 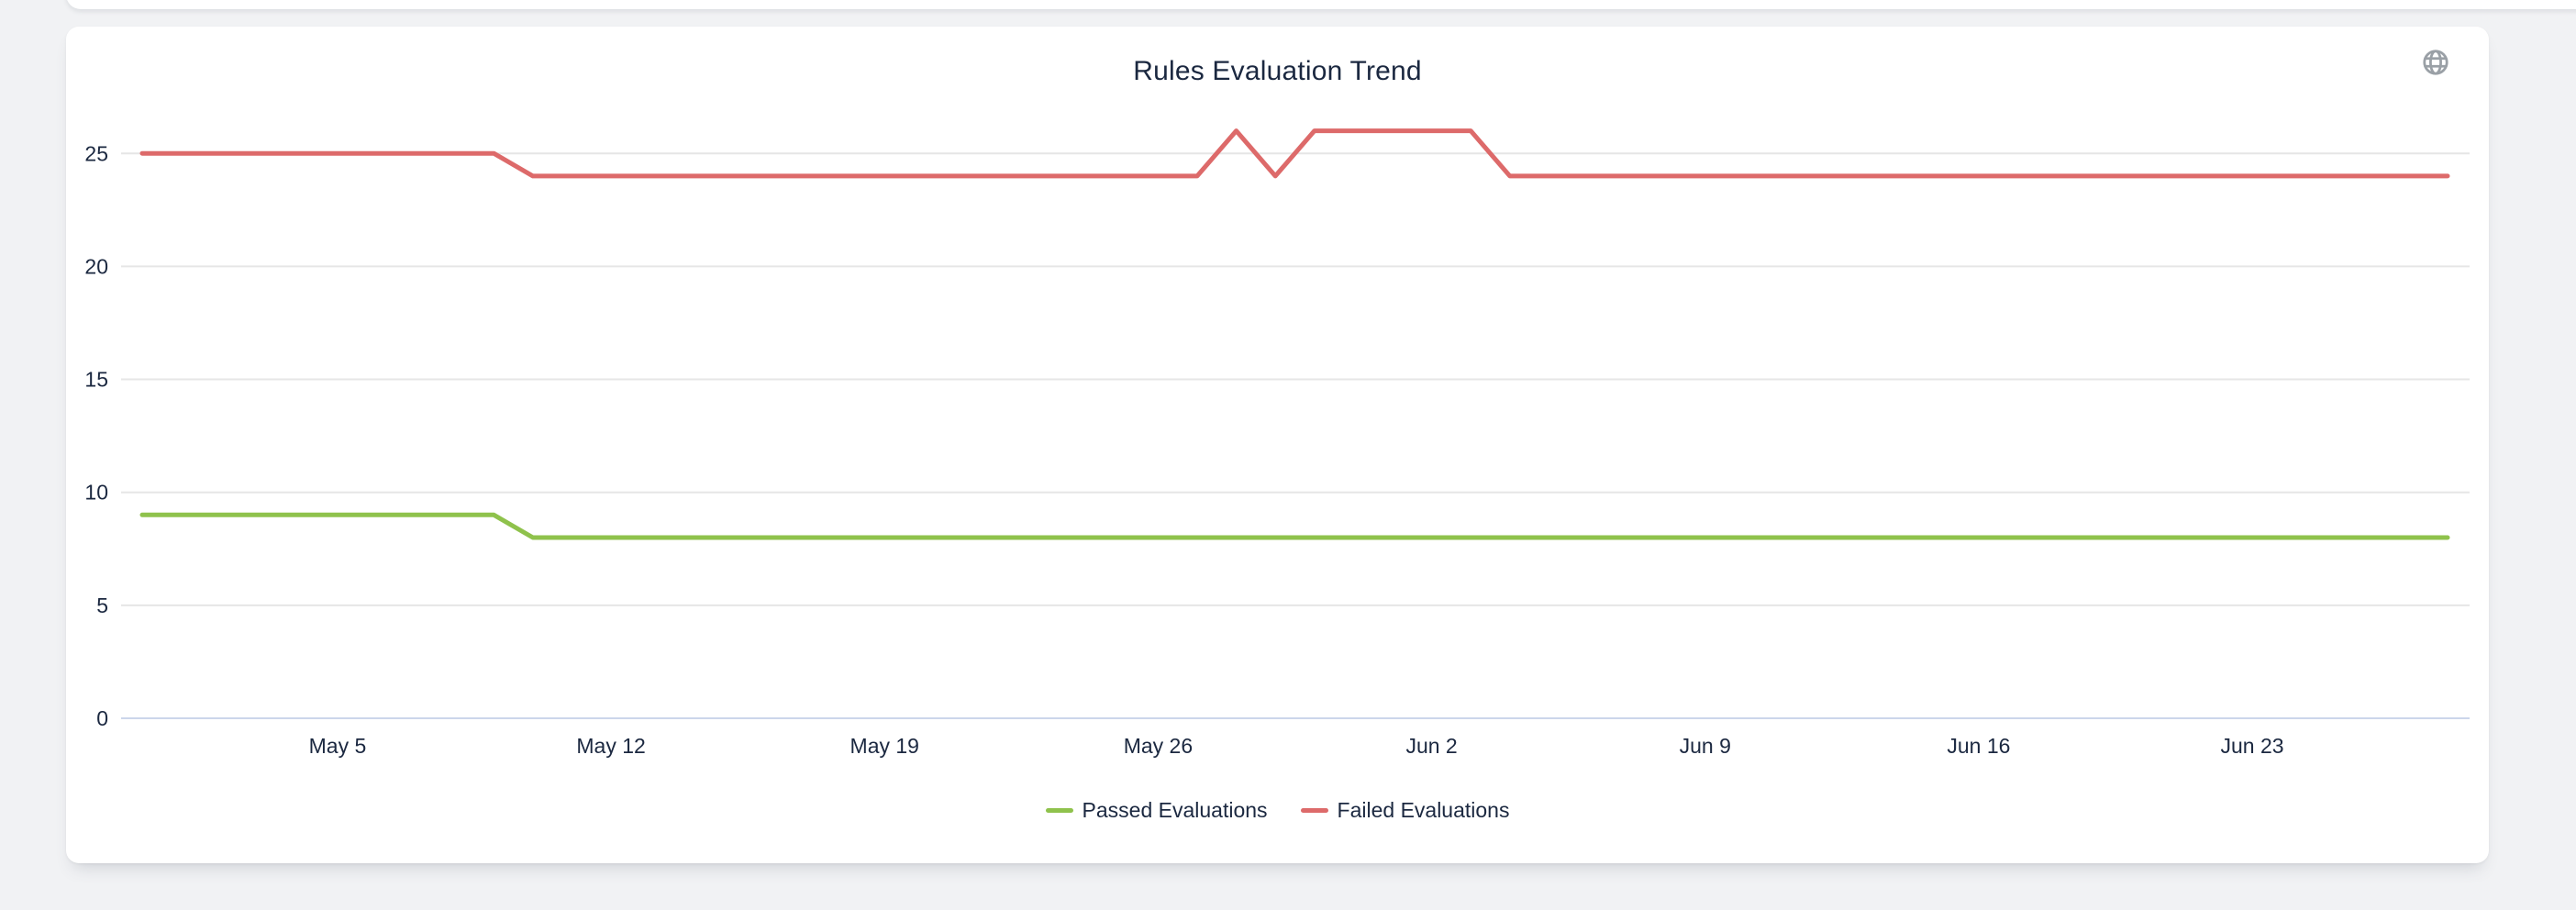 What do you see at coordinates (1314, 810) in the screenshot?
I see `legend-marker-failed` at bounding box center [1314, 810].